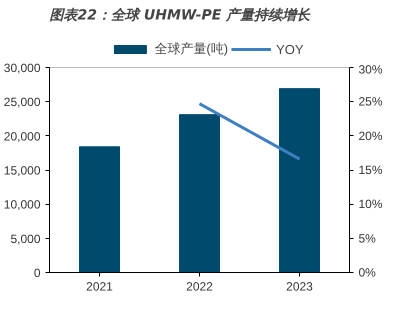  I want to click on y-tick-label: 25,000, so click(22, 102).